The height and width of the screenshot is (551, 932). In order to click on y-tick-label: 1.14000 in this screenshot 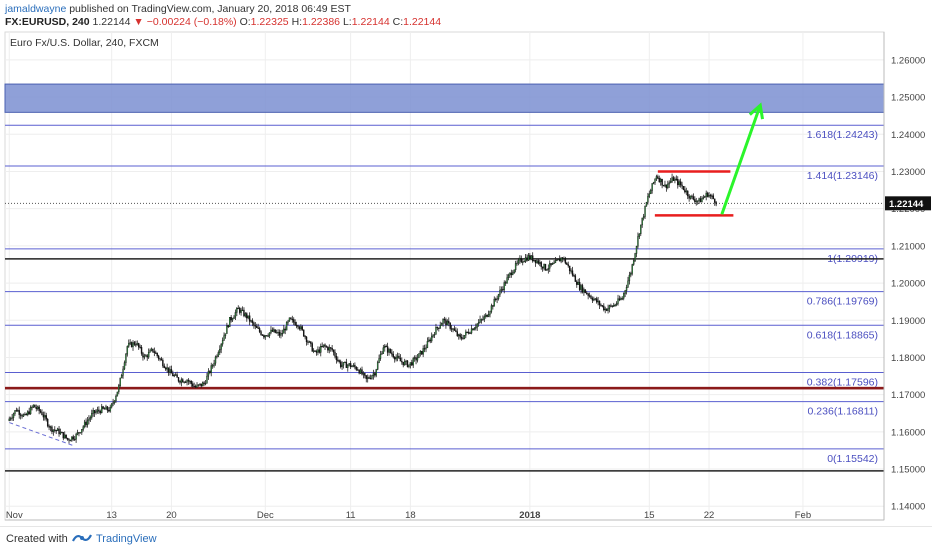, I will do `click(908, 507)`.